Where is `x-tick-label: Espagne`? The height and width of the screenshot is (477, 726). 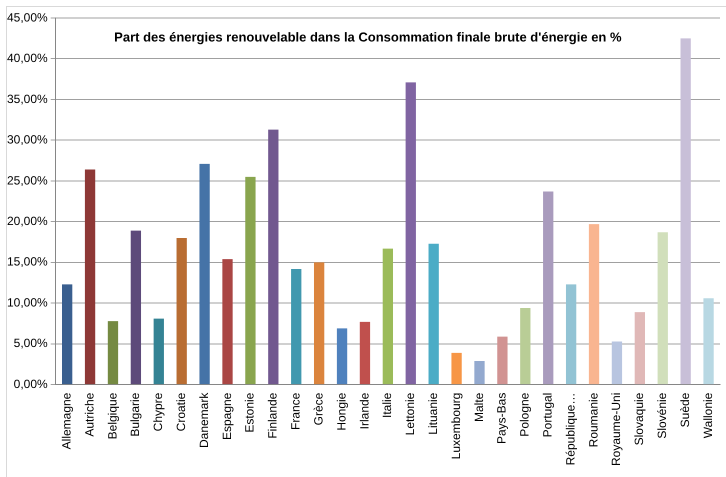 x-tick-label: Espagne is located at coordinates (227, 416).